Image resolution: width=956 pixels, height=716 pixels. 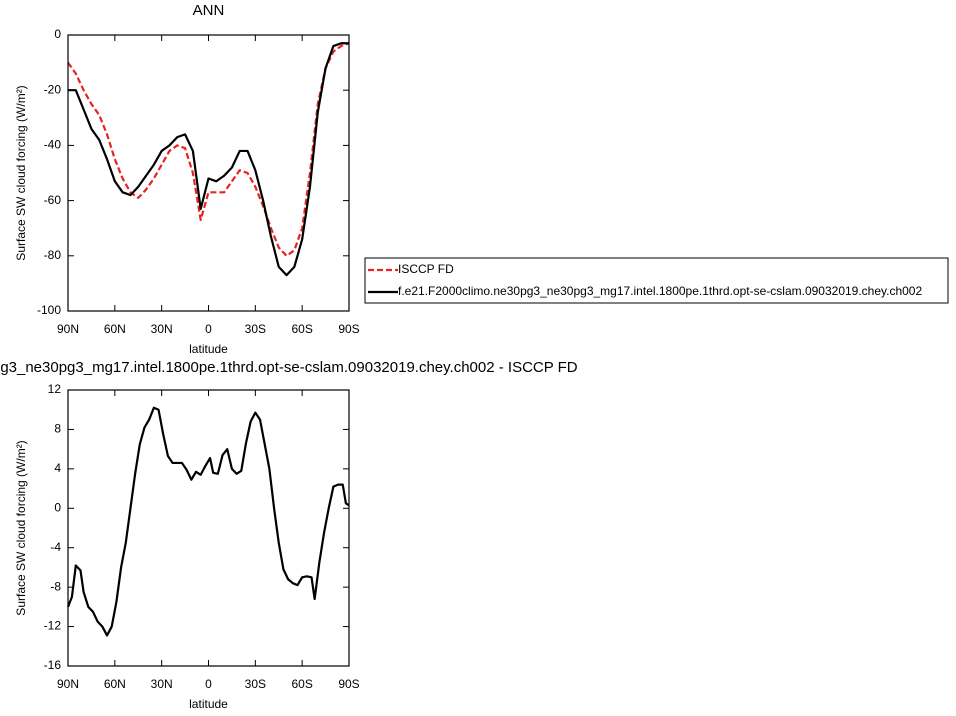 I want to click on y-tick-label: -40, so click(x=53, y=145).